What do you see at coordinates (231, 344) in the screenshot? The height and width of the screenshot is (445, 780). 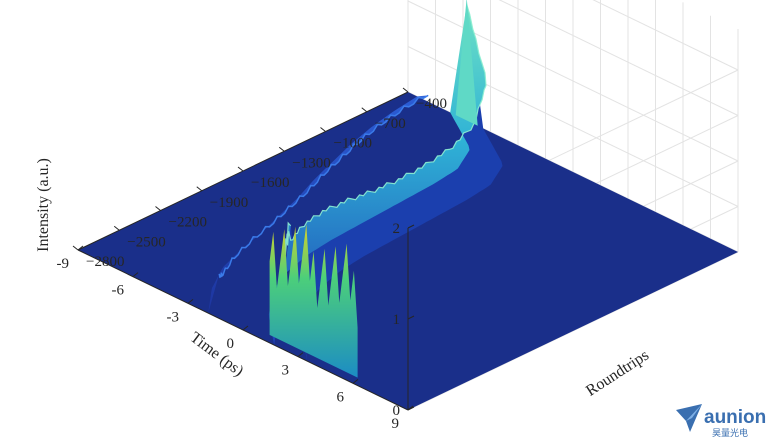 I see `x-tick-label: 0` at bounding box center [231, 344].